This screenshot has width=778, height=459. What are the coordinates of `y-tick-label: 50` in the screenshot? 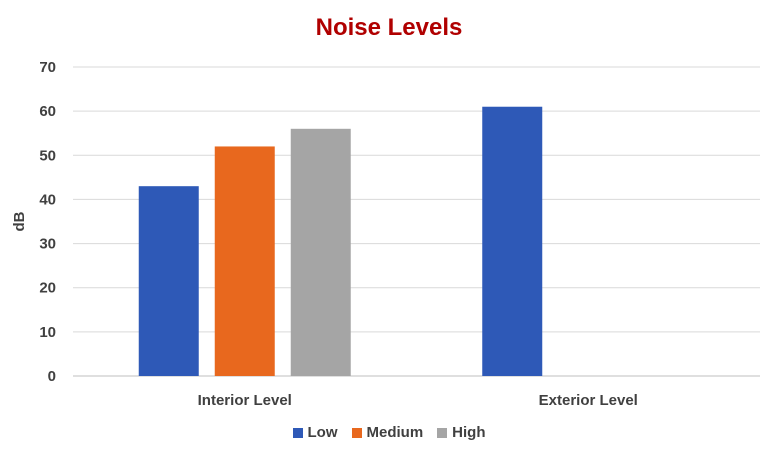 It's located at (47, 155).